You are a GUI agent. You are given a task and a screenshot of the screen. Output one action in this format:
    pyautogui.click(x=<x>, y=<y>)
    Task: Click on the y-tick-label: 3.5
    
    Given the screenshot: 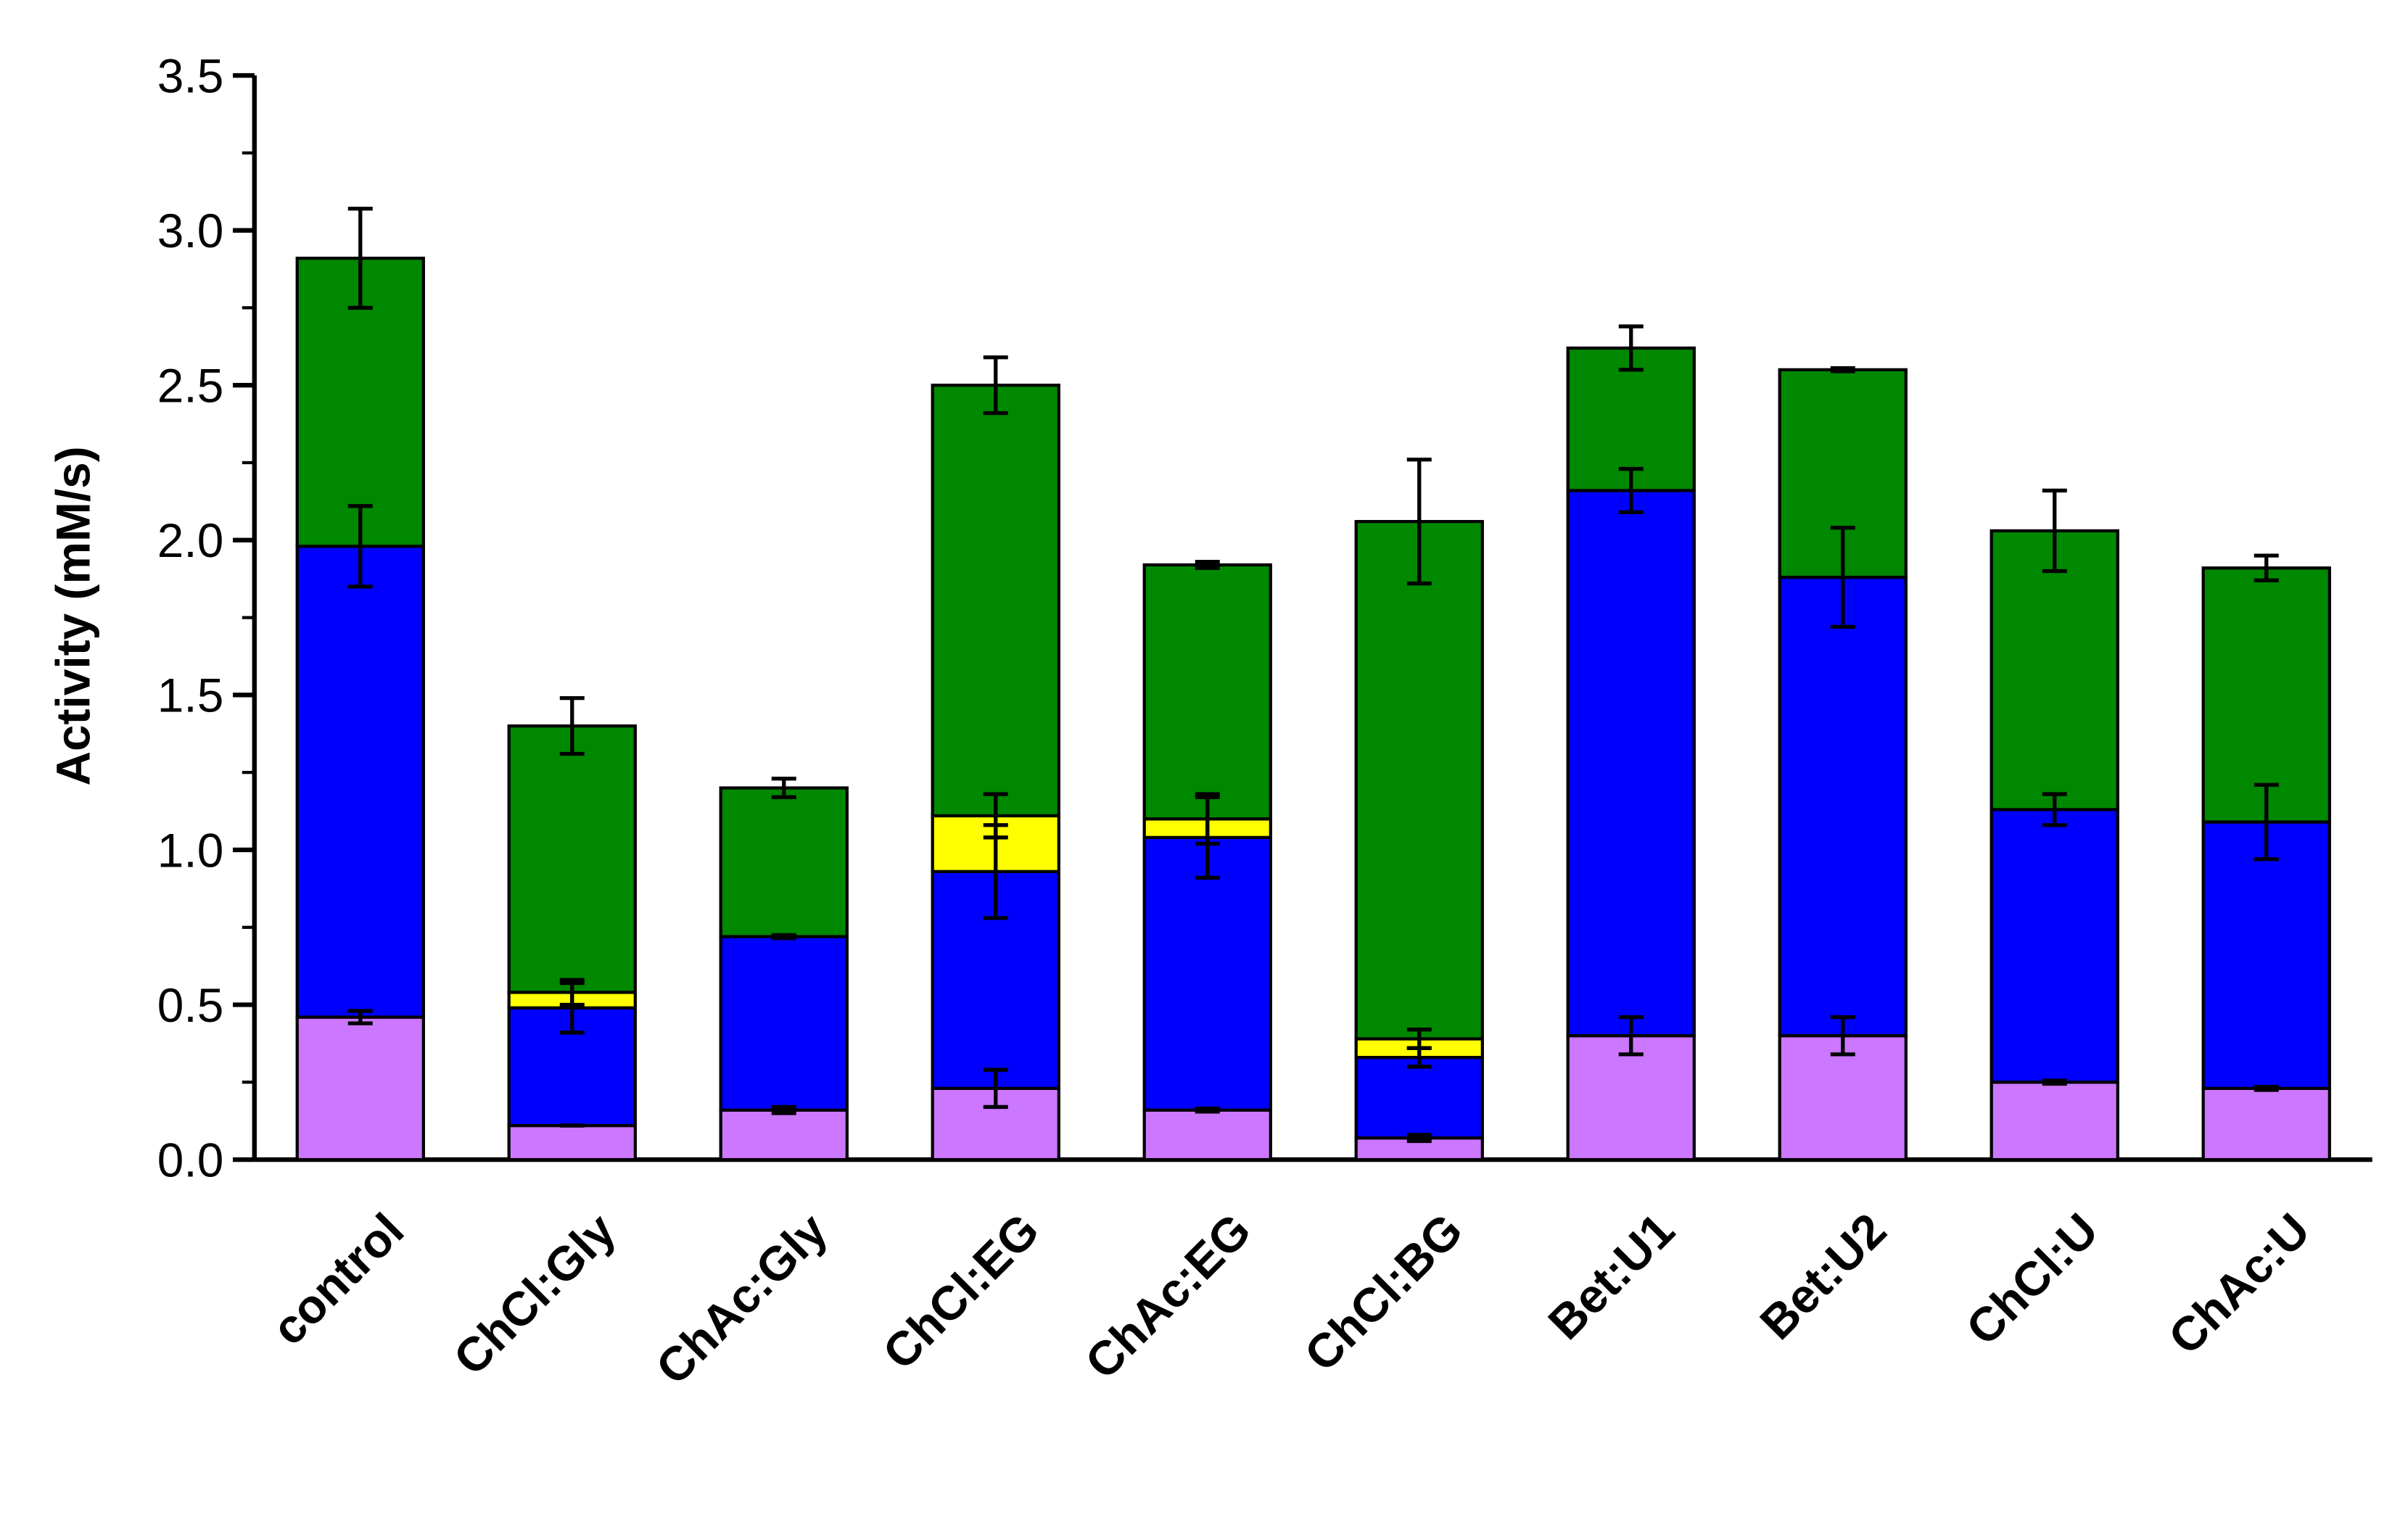 What is the action you would take?
    pyautogui.click(x=190, y=75)
    